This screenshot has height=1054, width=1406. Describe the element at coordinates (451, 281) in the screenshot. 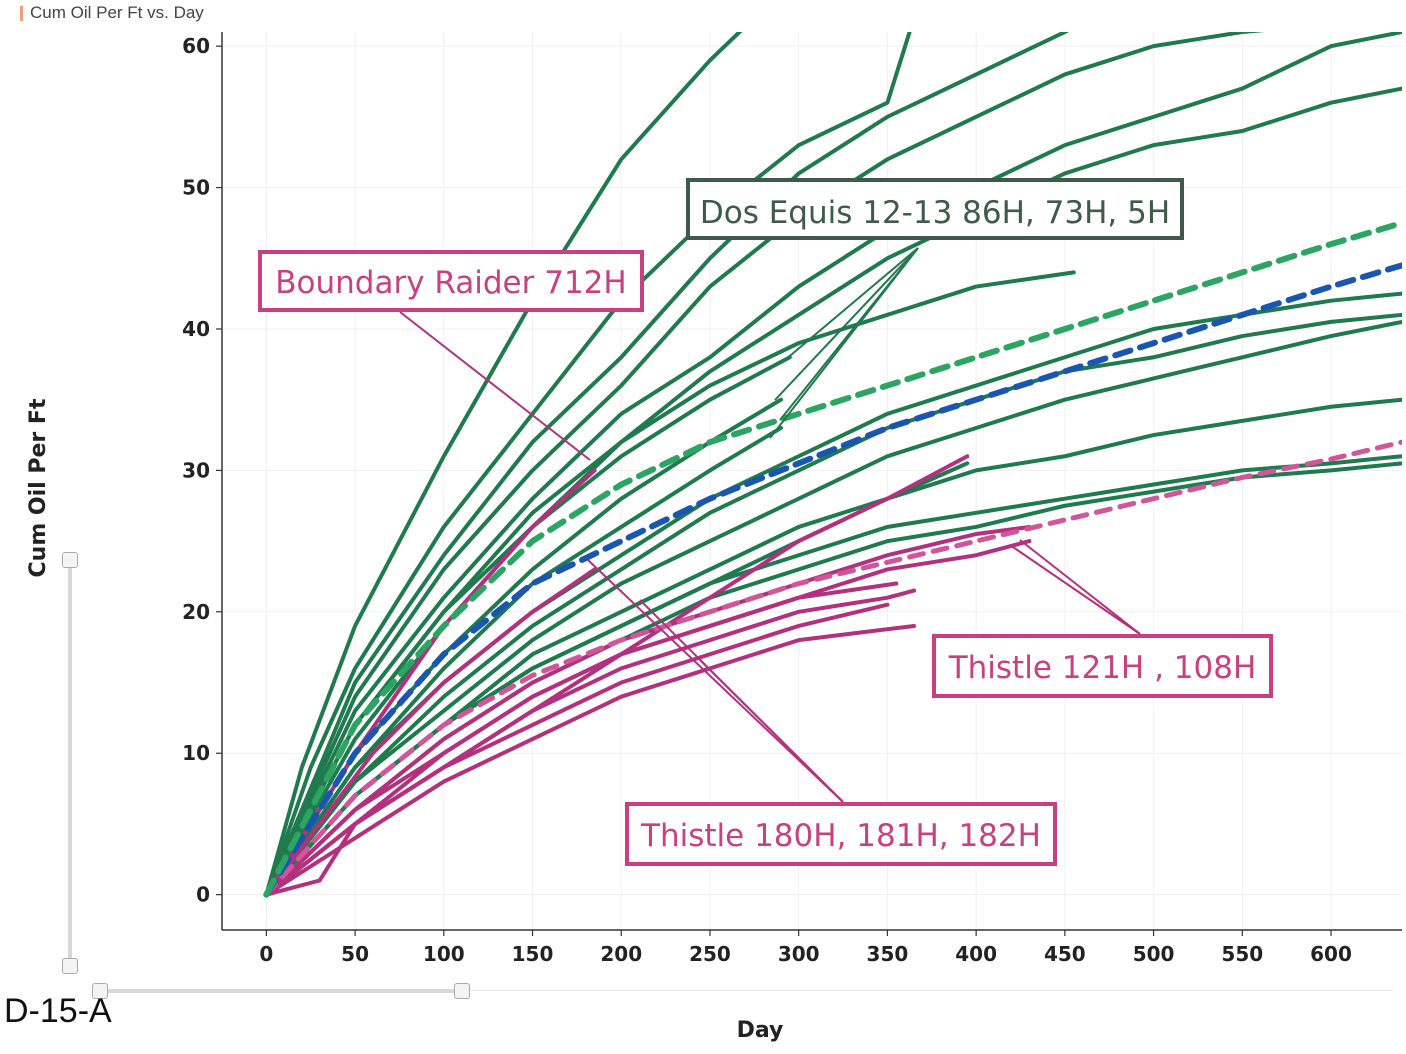

I see `callout-boundary-raider: Boundary Raider 712H` at that location.